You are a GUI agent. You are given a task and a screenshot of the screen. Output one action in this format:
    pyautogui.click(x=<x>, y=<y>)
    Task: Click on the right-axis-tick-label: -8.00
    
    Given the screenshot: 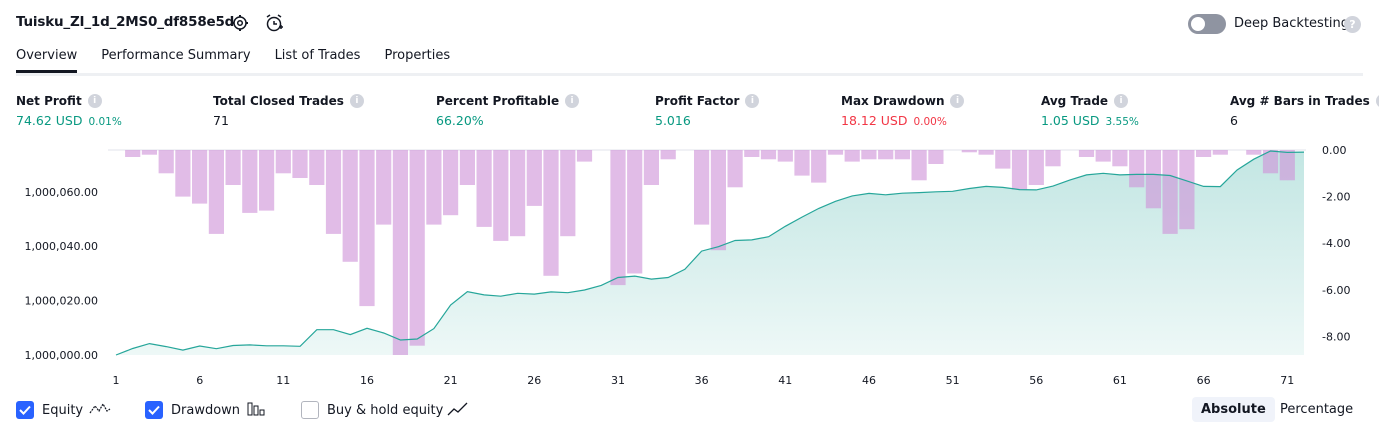 What is the action you would take?
    pyautogui.click(x=1336, y=336)
    